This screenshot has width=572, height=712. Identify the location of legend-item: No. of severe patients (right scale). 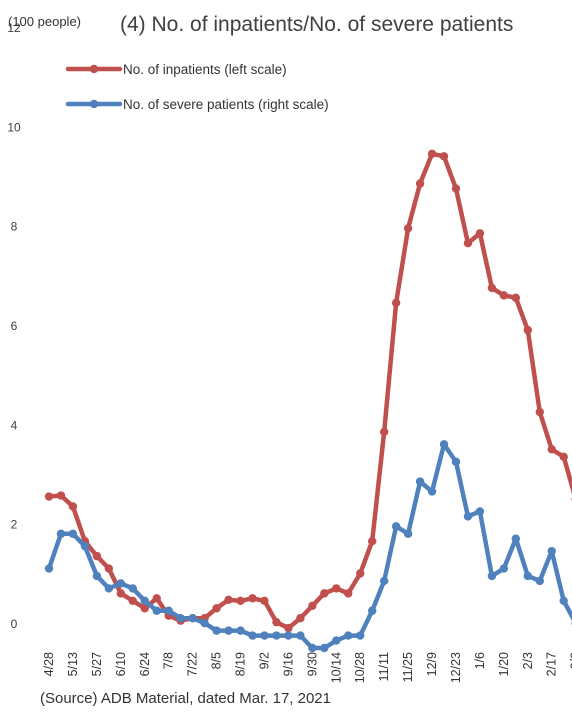
(197, 104).